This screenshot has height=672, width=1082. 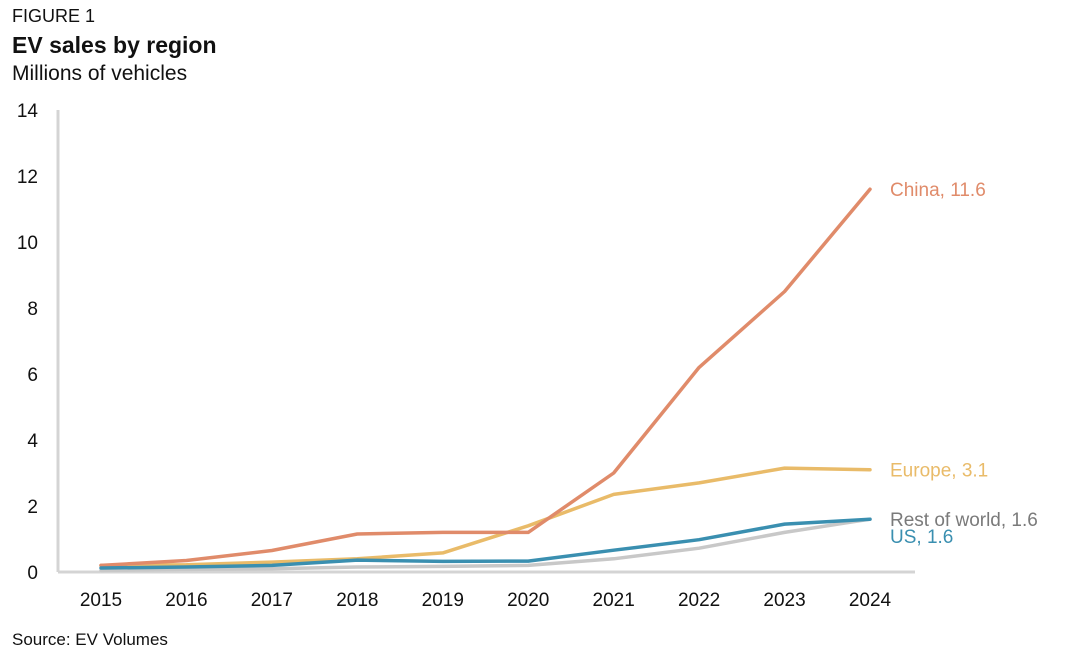 What do you see at coordinates (699, 600) in the screenshot?
I see `x-tick-label: 2022` at bounding box center [699, 600].